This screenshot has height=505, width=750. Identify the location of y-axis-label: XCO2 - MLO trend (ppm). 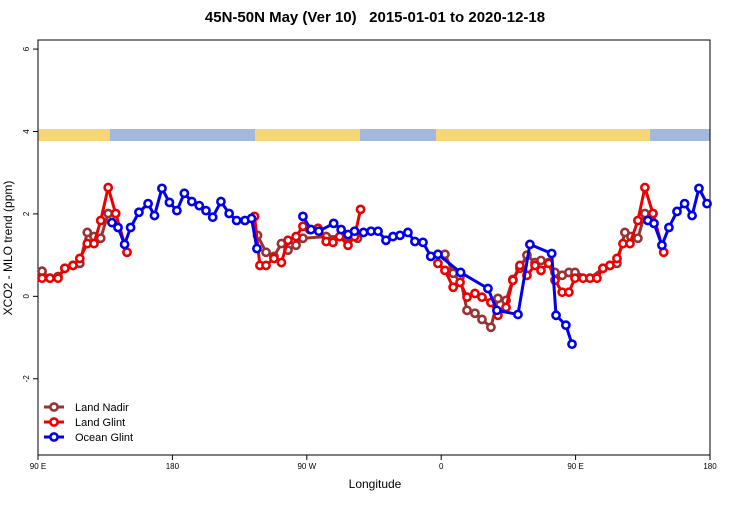
(8, 248).